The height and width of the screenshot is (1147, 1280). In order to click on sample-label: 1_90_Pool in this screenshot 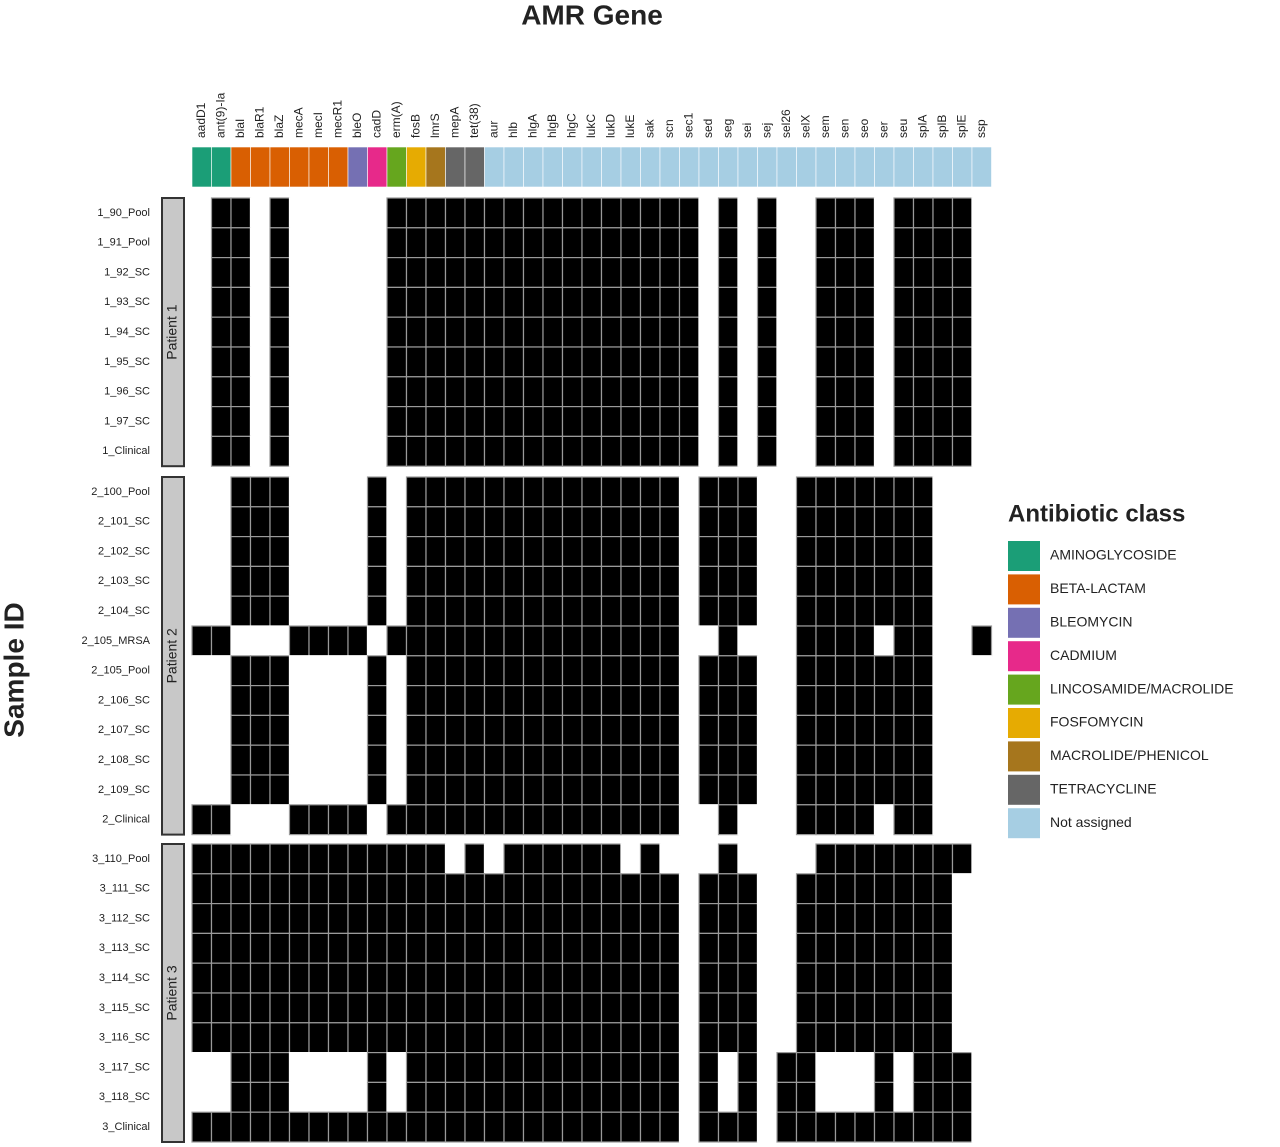, I will do `click(123, 213)`.